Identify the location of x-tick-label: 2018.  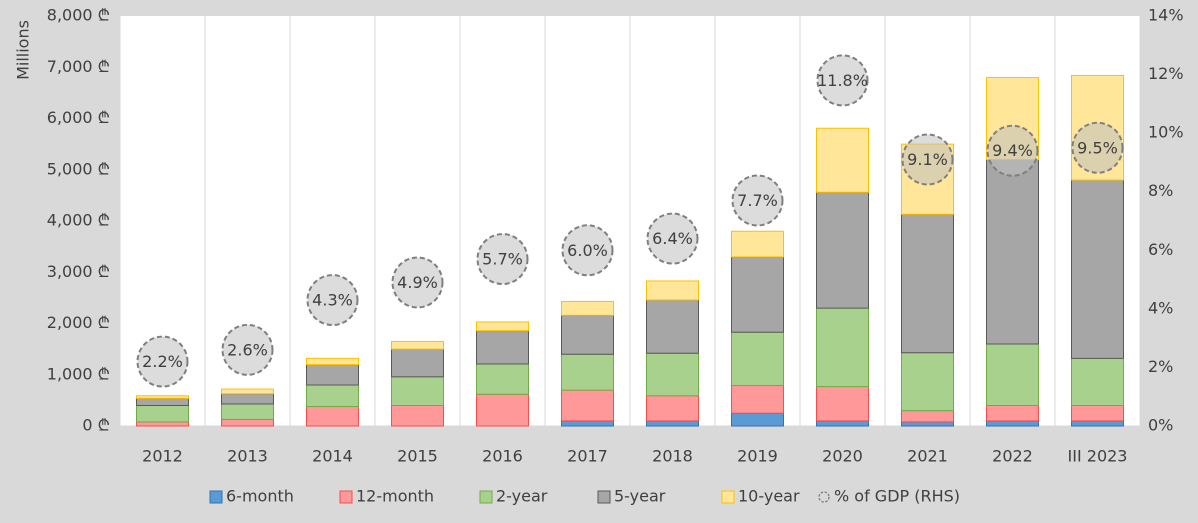
(672, 456).